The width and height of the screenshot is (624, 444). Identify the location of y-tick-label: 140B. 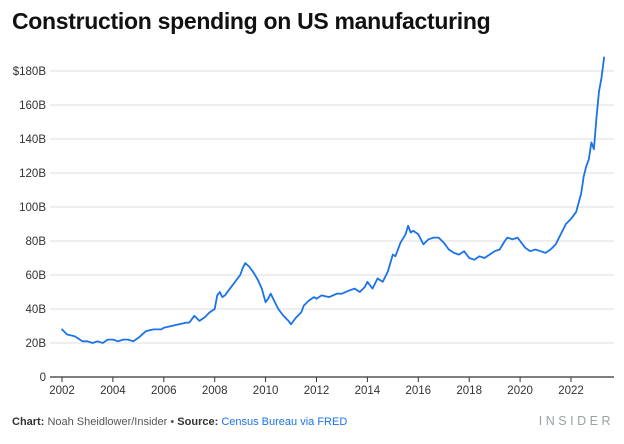
(32, 140).